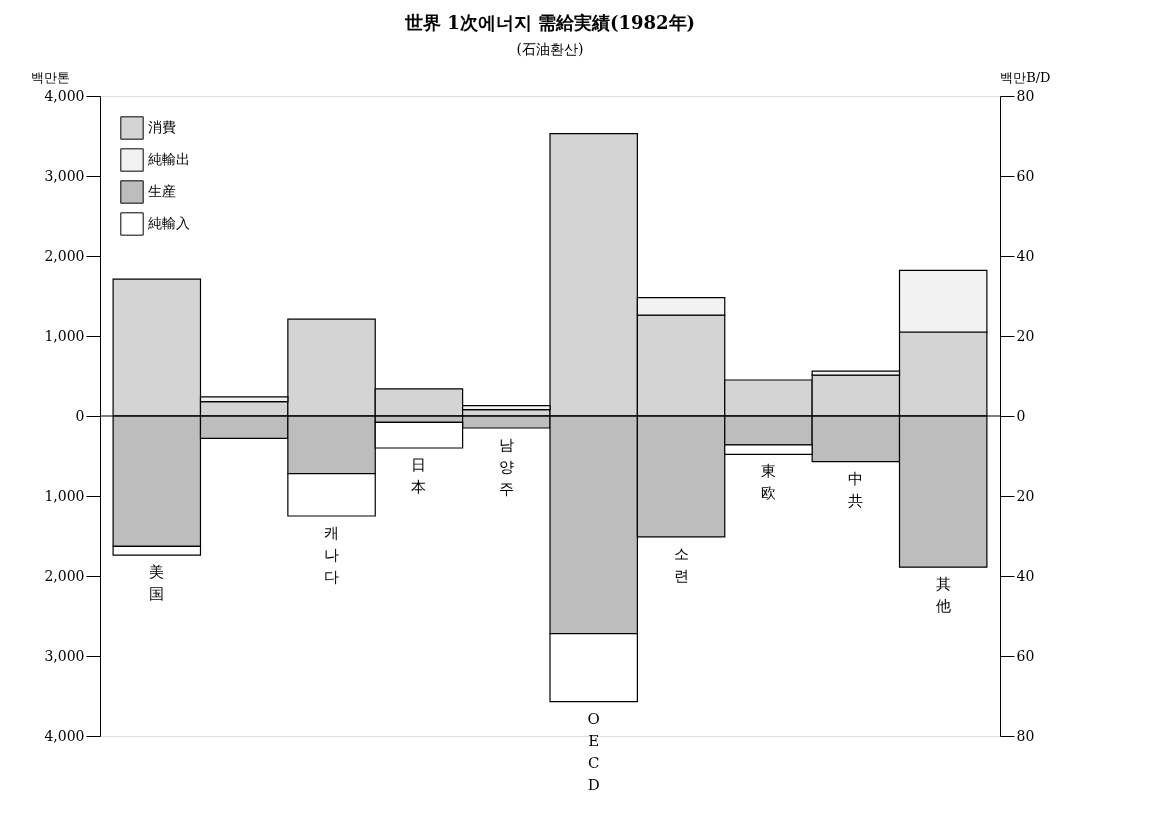  I want to click on chart-subtitle: (石油환산), so click(550, 49).